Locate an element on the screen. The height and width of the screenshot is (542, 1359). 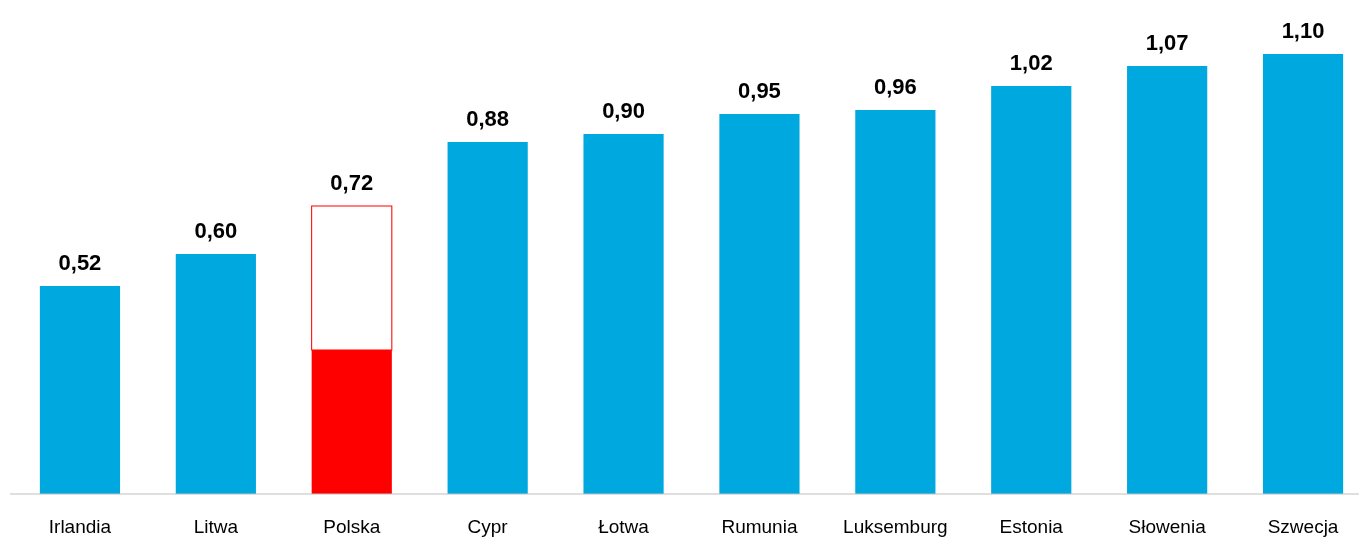
x-tick-label: Szwecja is located at coordinates (1303, 526).